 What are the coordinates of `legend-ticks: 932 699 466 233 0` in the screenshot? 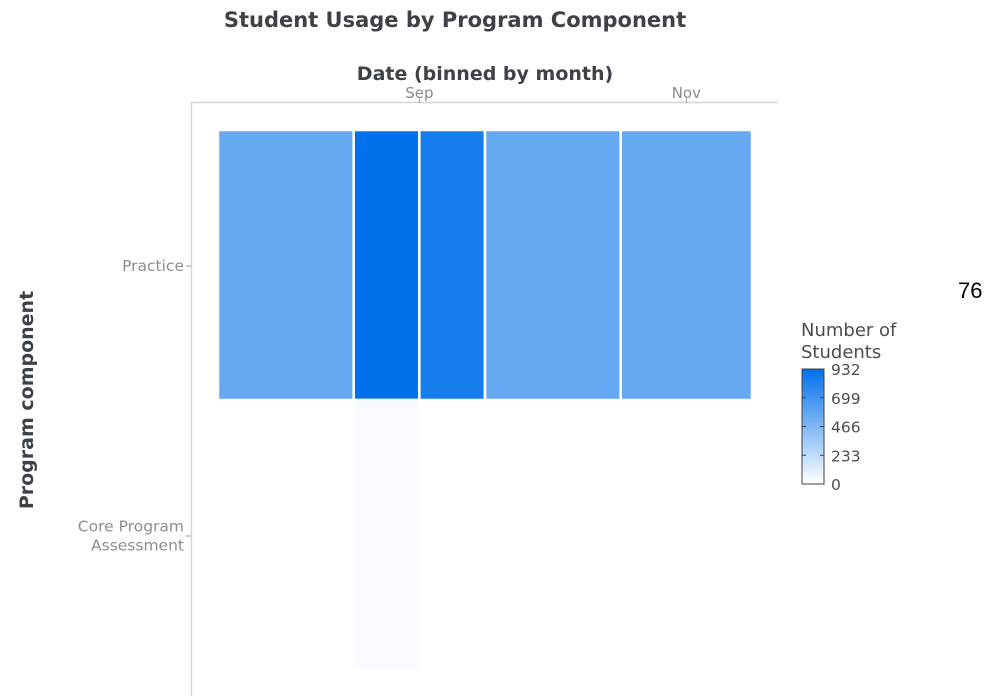 It's located at (831, 427).